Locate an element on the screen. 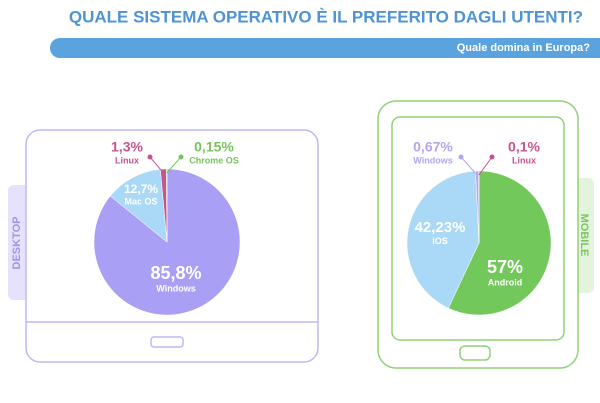  category-label: Chrome OS is located at coordinates (214, 160).